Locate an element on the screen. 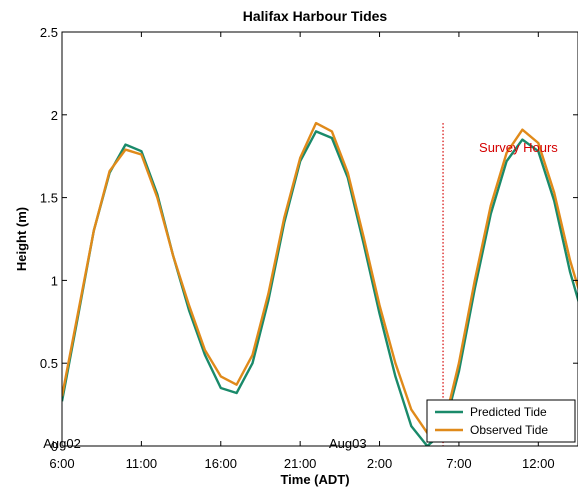 The width and height of the screenshot is (578, 496). y-tick-label: 0.5 is located at coordinates (49, 363).